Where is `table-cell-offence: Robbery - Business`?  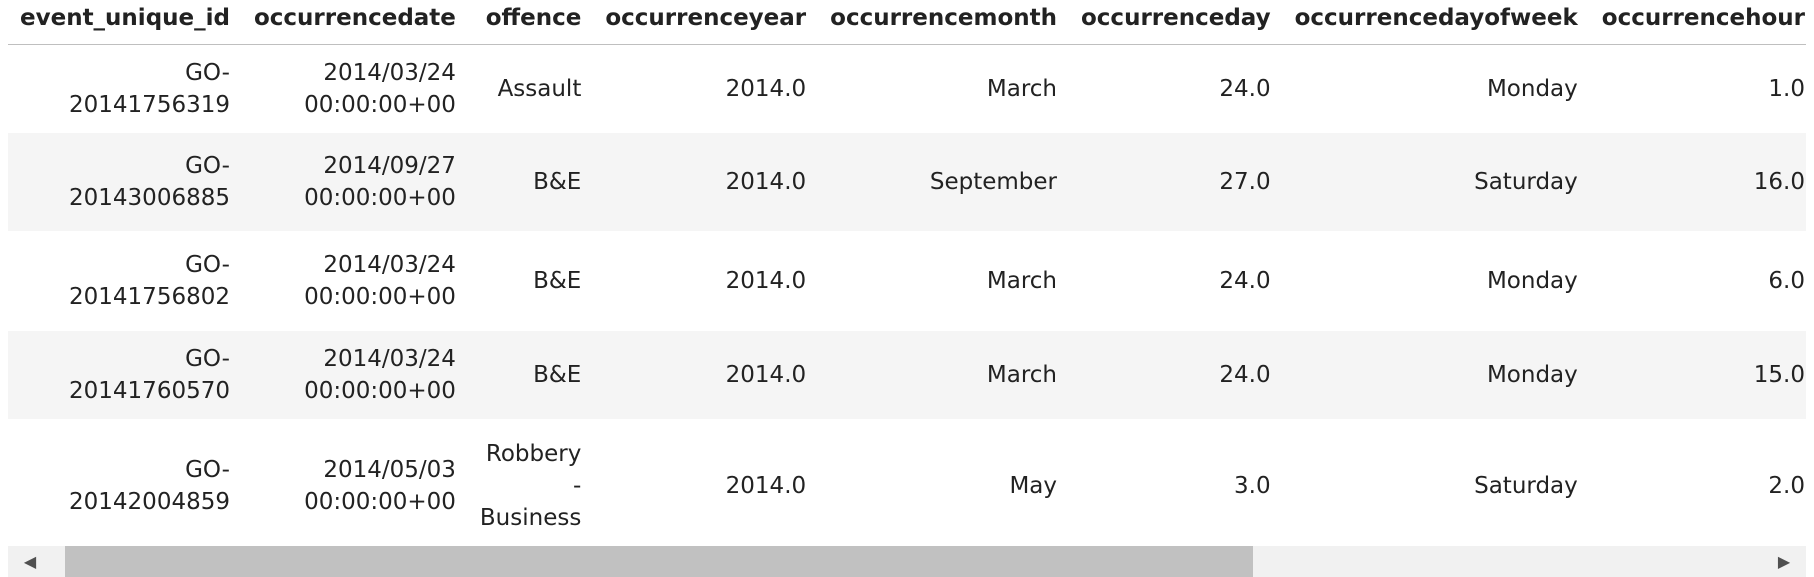
table-cell-offence: Robbery - Business is located at coordinates (530, 479).